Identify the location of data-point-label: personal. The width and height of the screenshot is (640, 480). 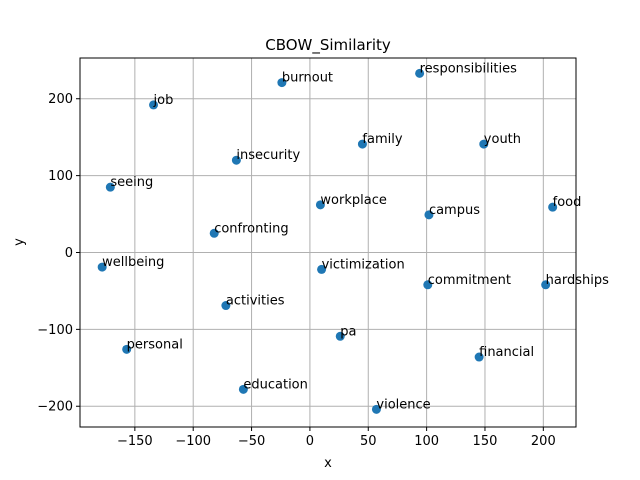
(155, 344).